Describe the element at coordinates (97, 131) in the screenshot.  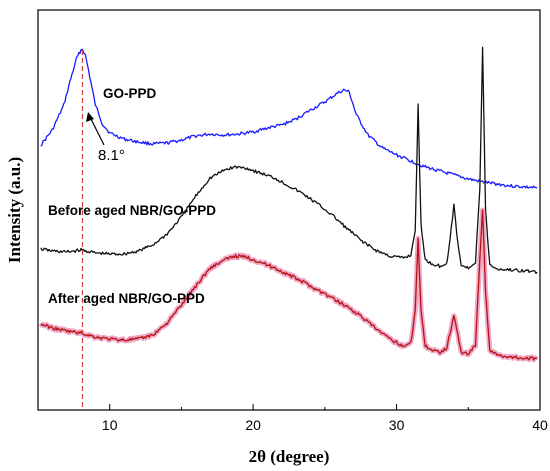
I see `annotation-arrow` at that location.